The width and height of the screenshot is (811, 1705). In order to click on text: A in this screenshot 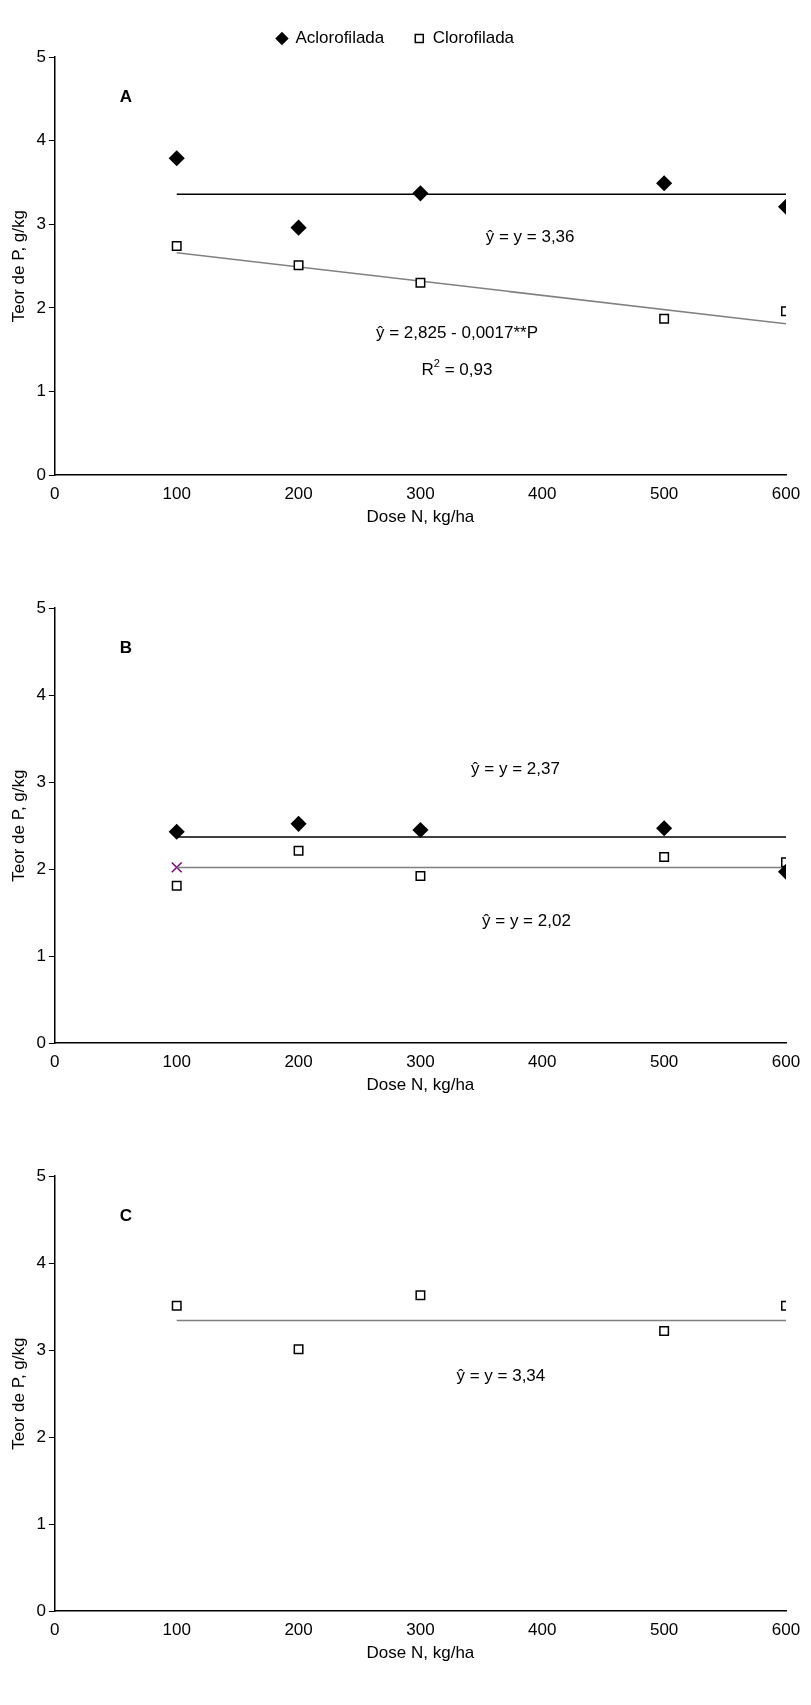, I will do `click(126, 96)`.